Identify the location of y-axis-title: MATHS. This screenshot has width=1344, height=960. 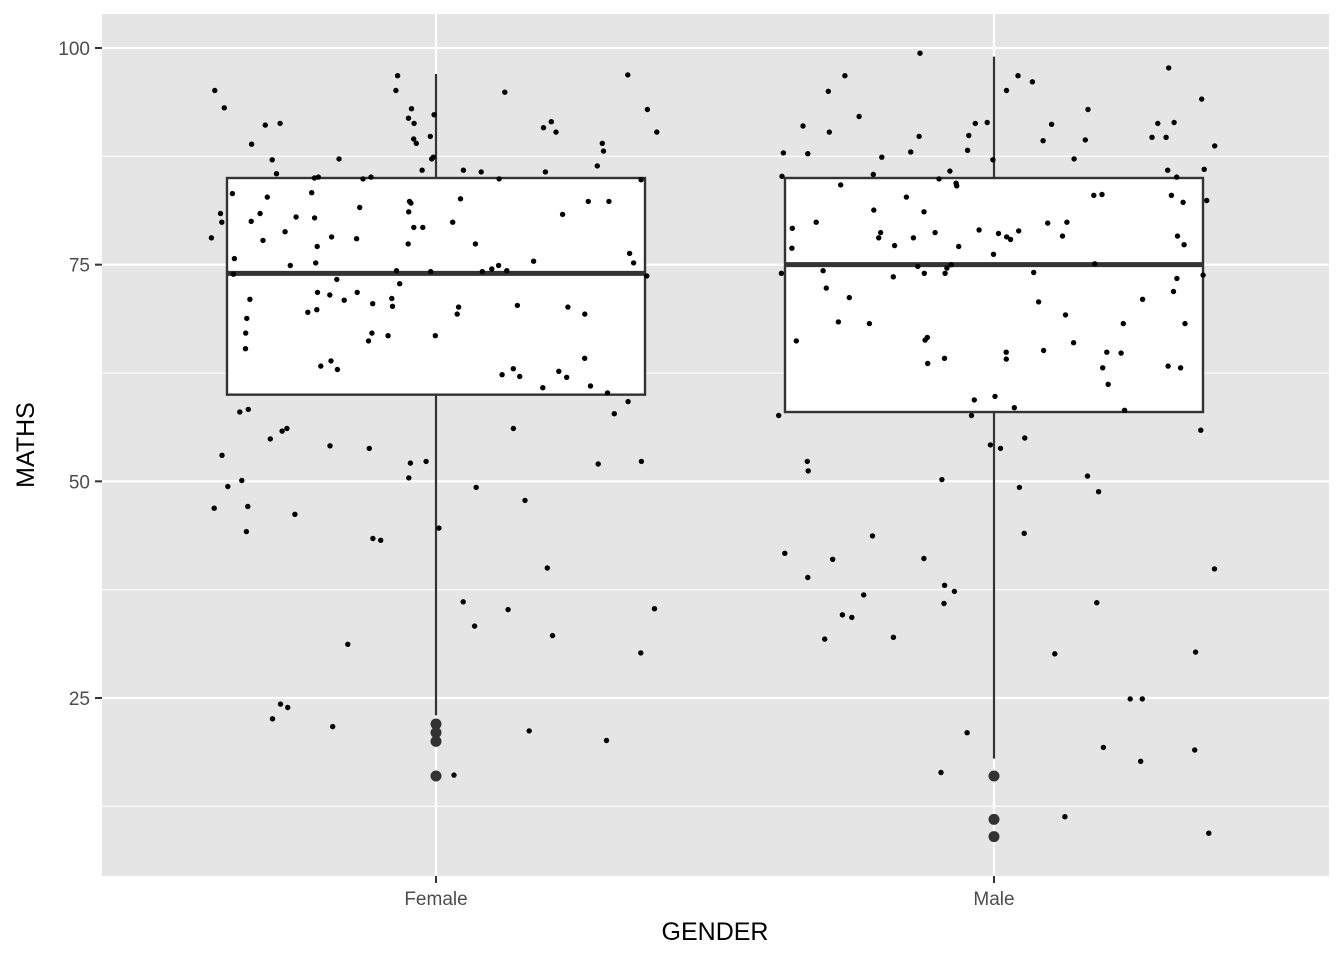
(26, 445).